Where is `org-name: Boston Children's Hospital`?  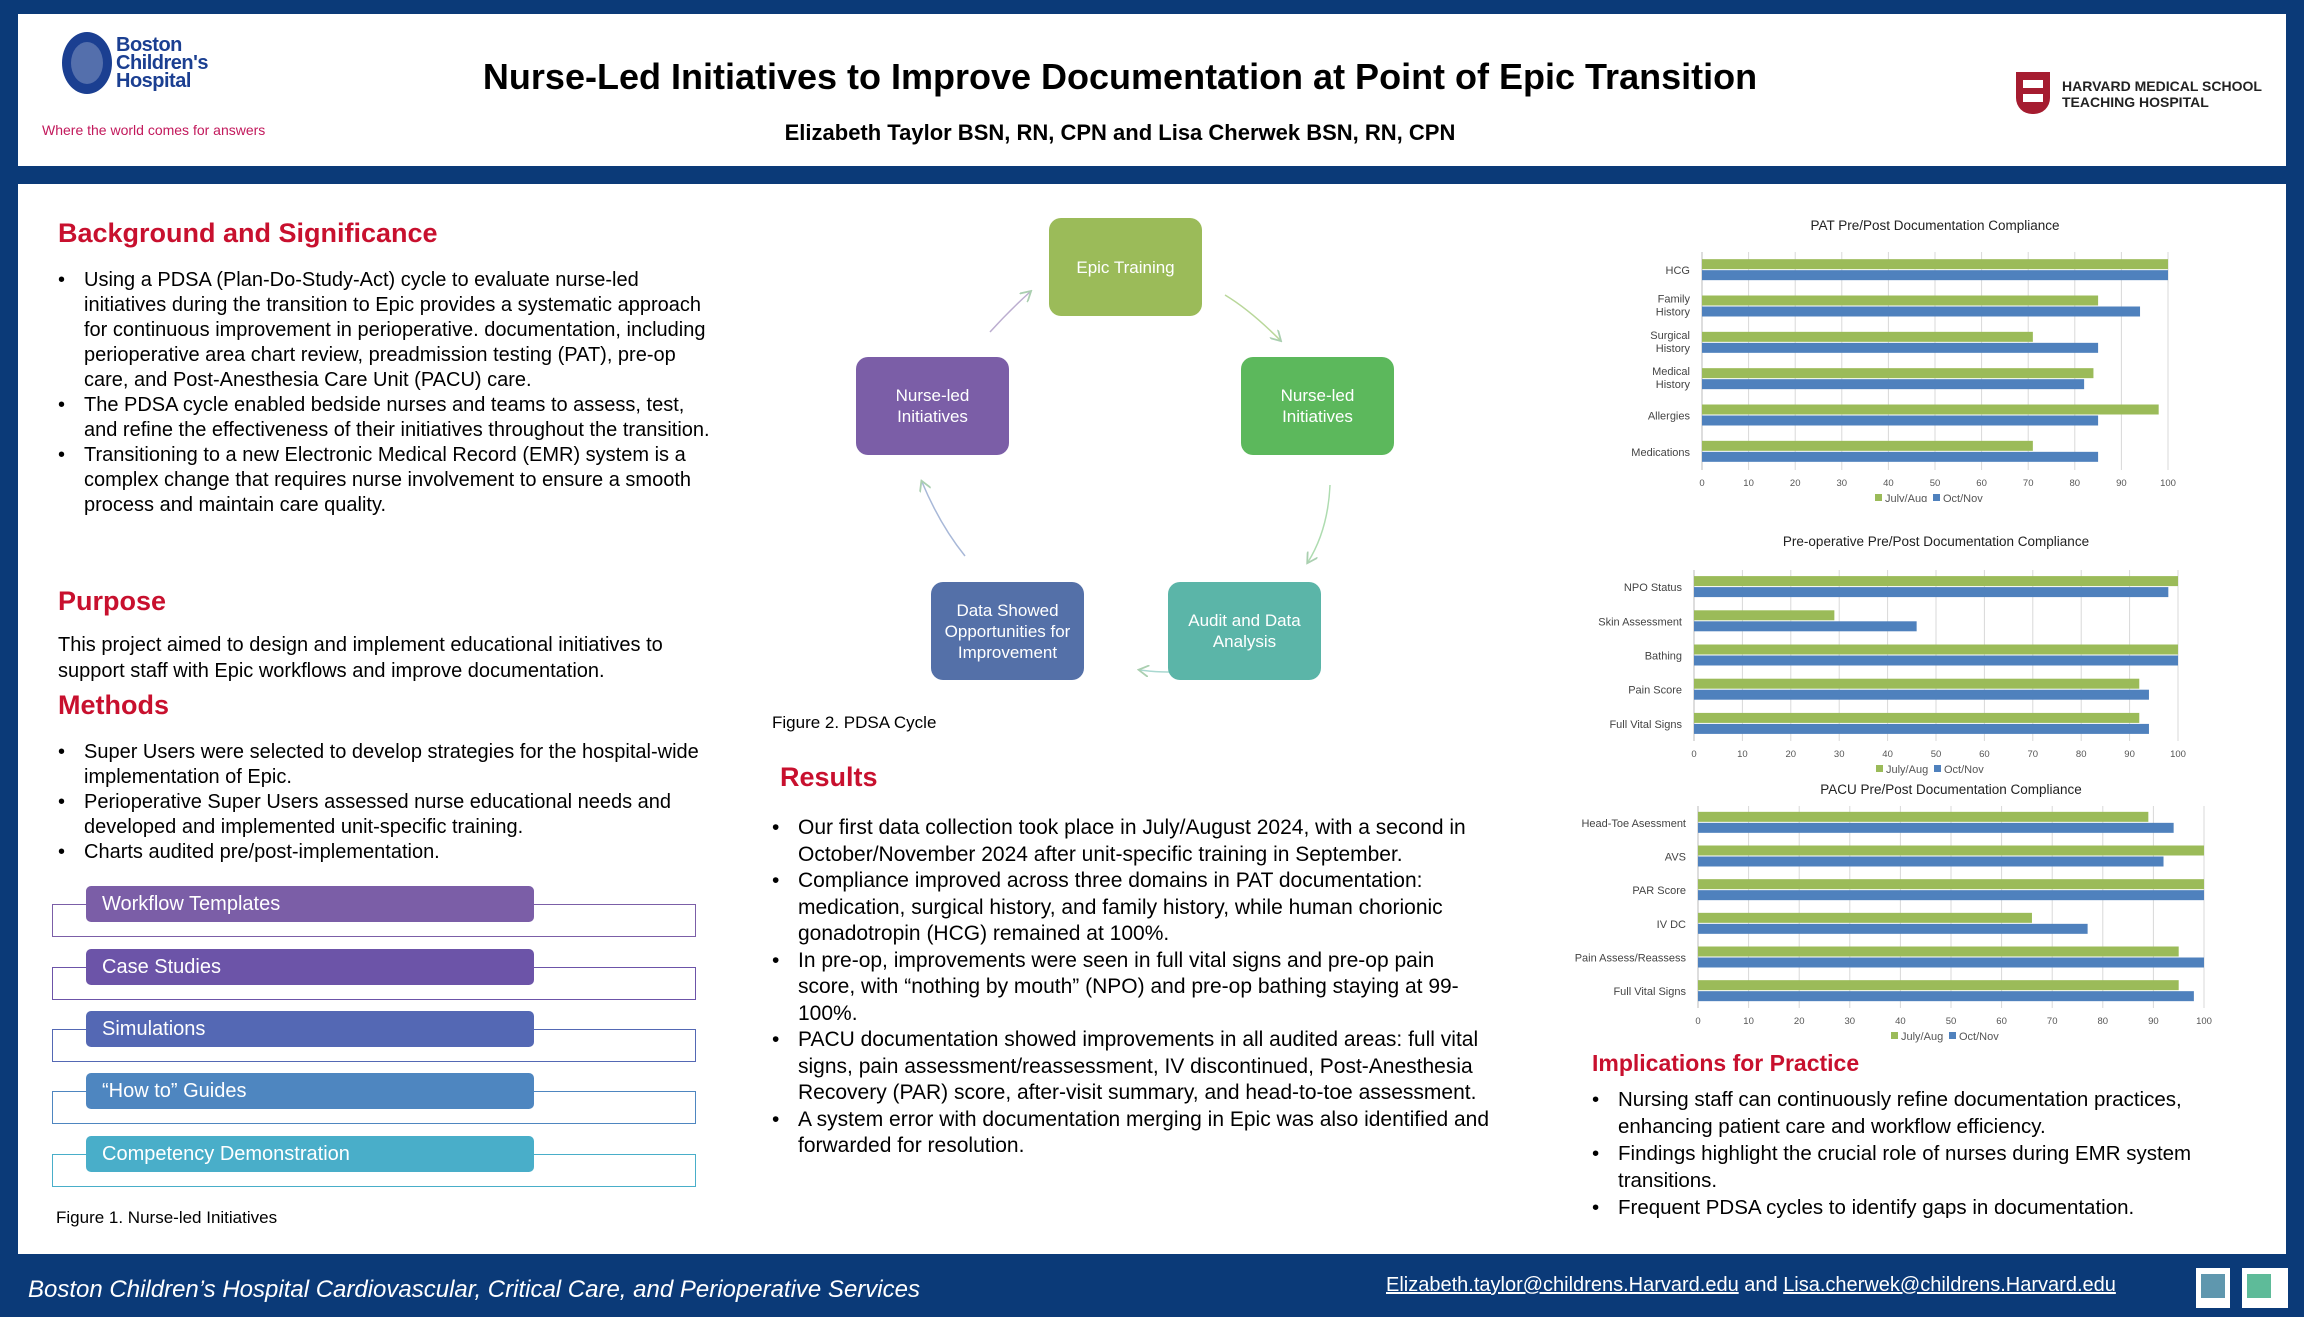
org-name: Boston Children's Hospital is located at coordinates (162, 62).